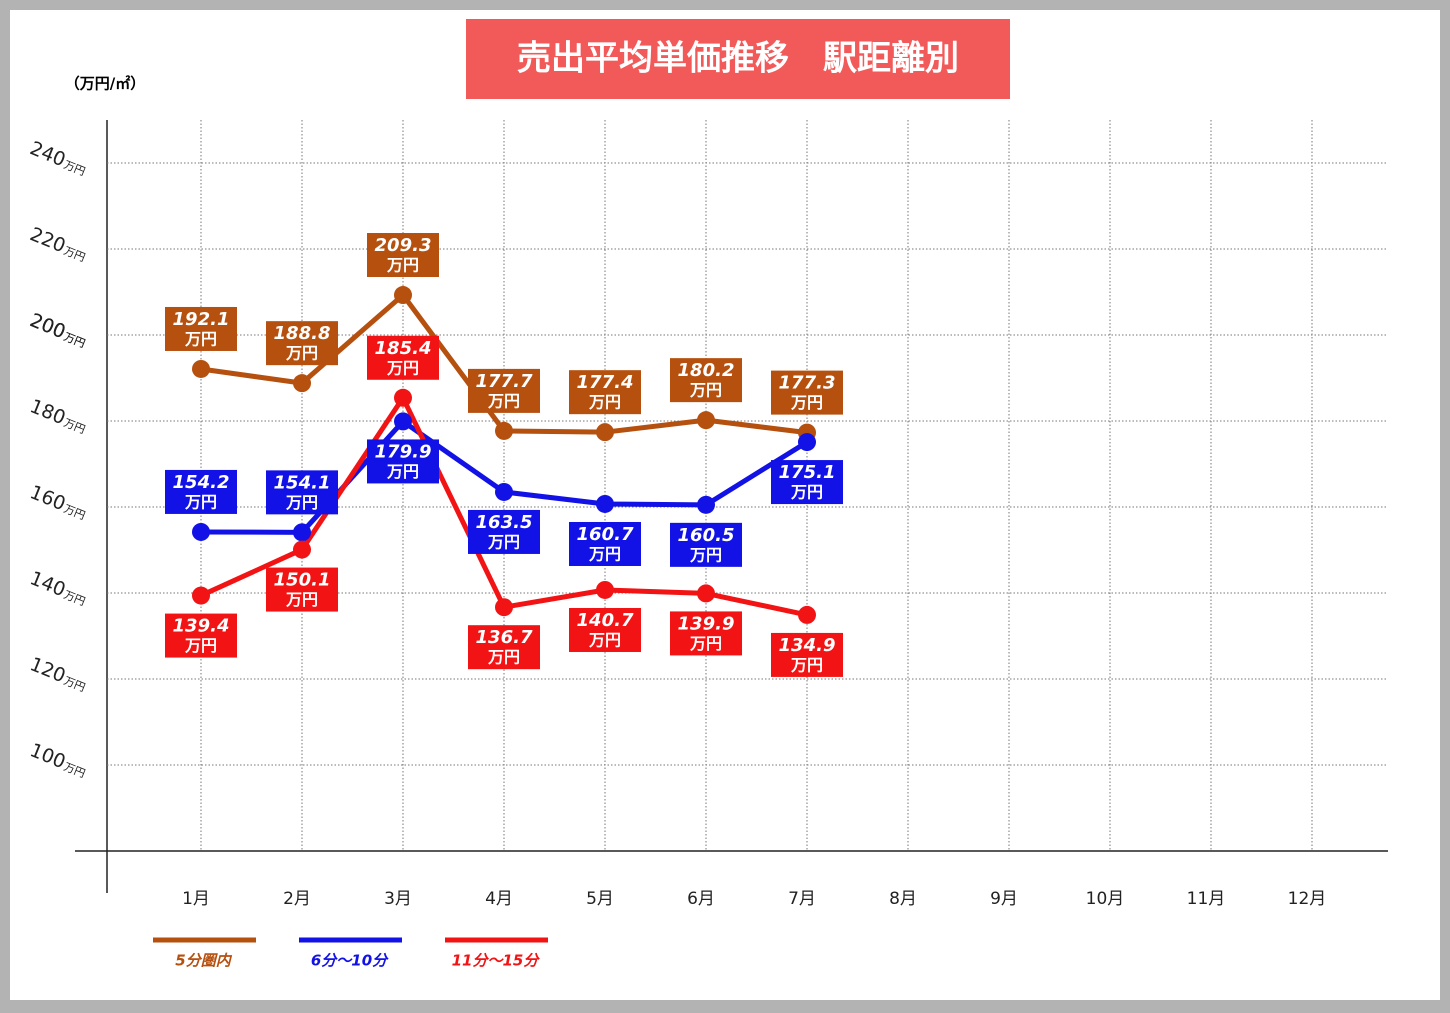  Describe the element at coordinates (903, 899) in the screenshot. I see `x-tick-label: 8月` at that location.